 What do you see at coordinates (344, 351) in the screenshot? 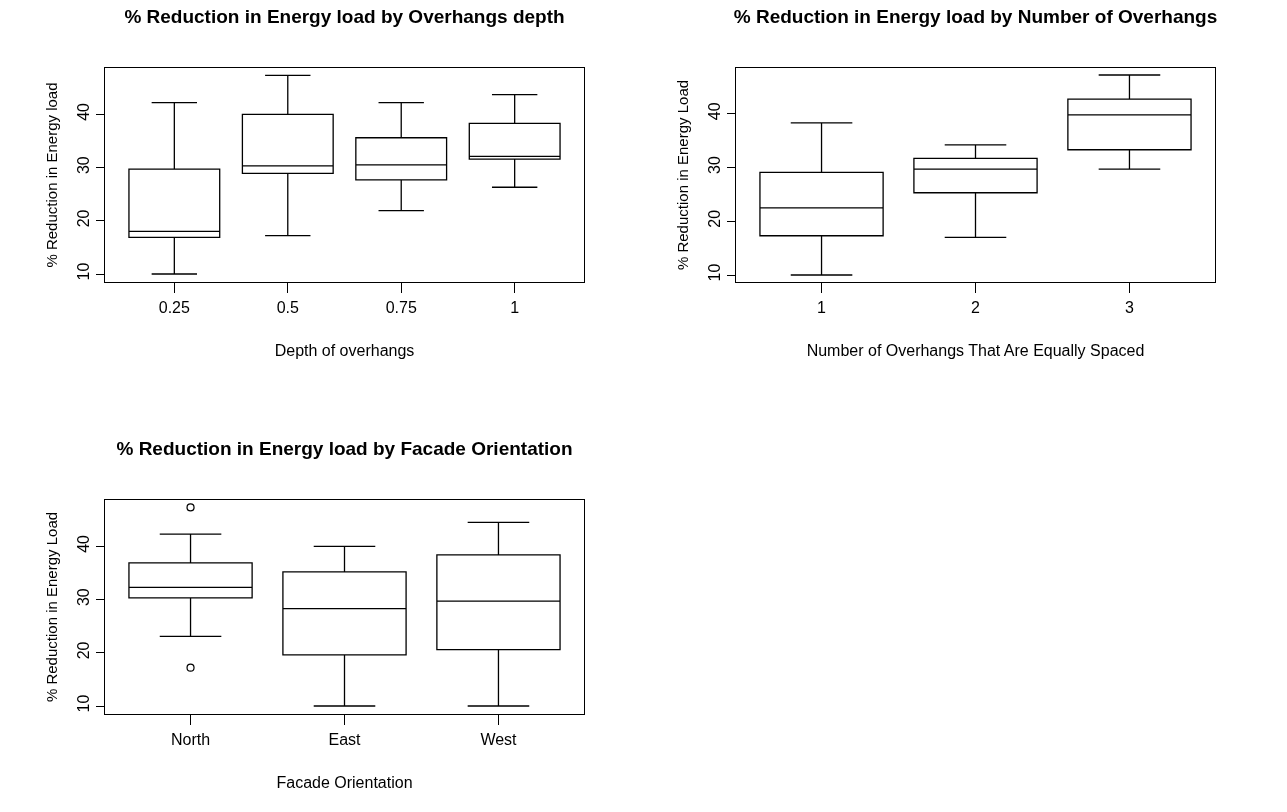
I see `x-axis-title: Depth of overhangs` at bounding box center [344, 351].